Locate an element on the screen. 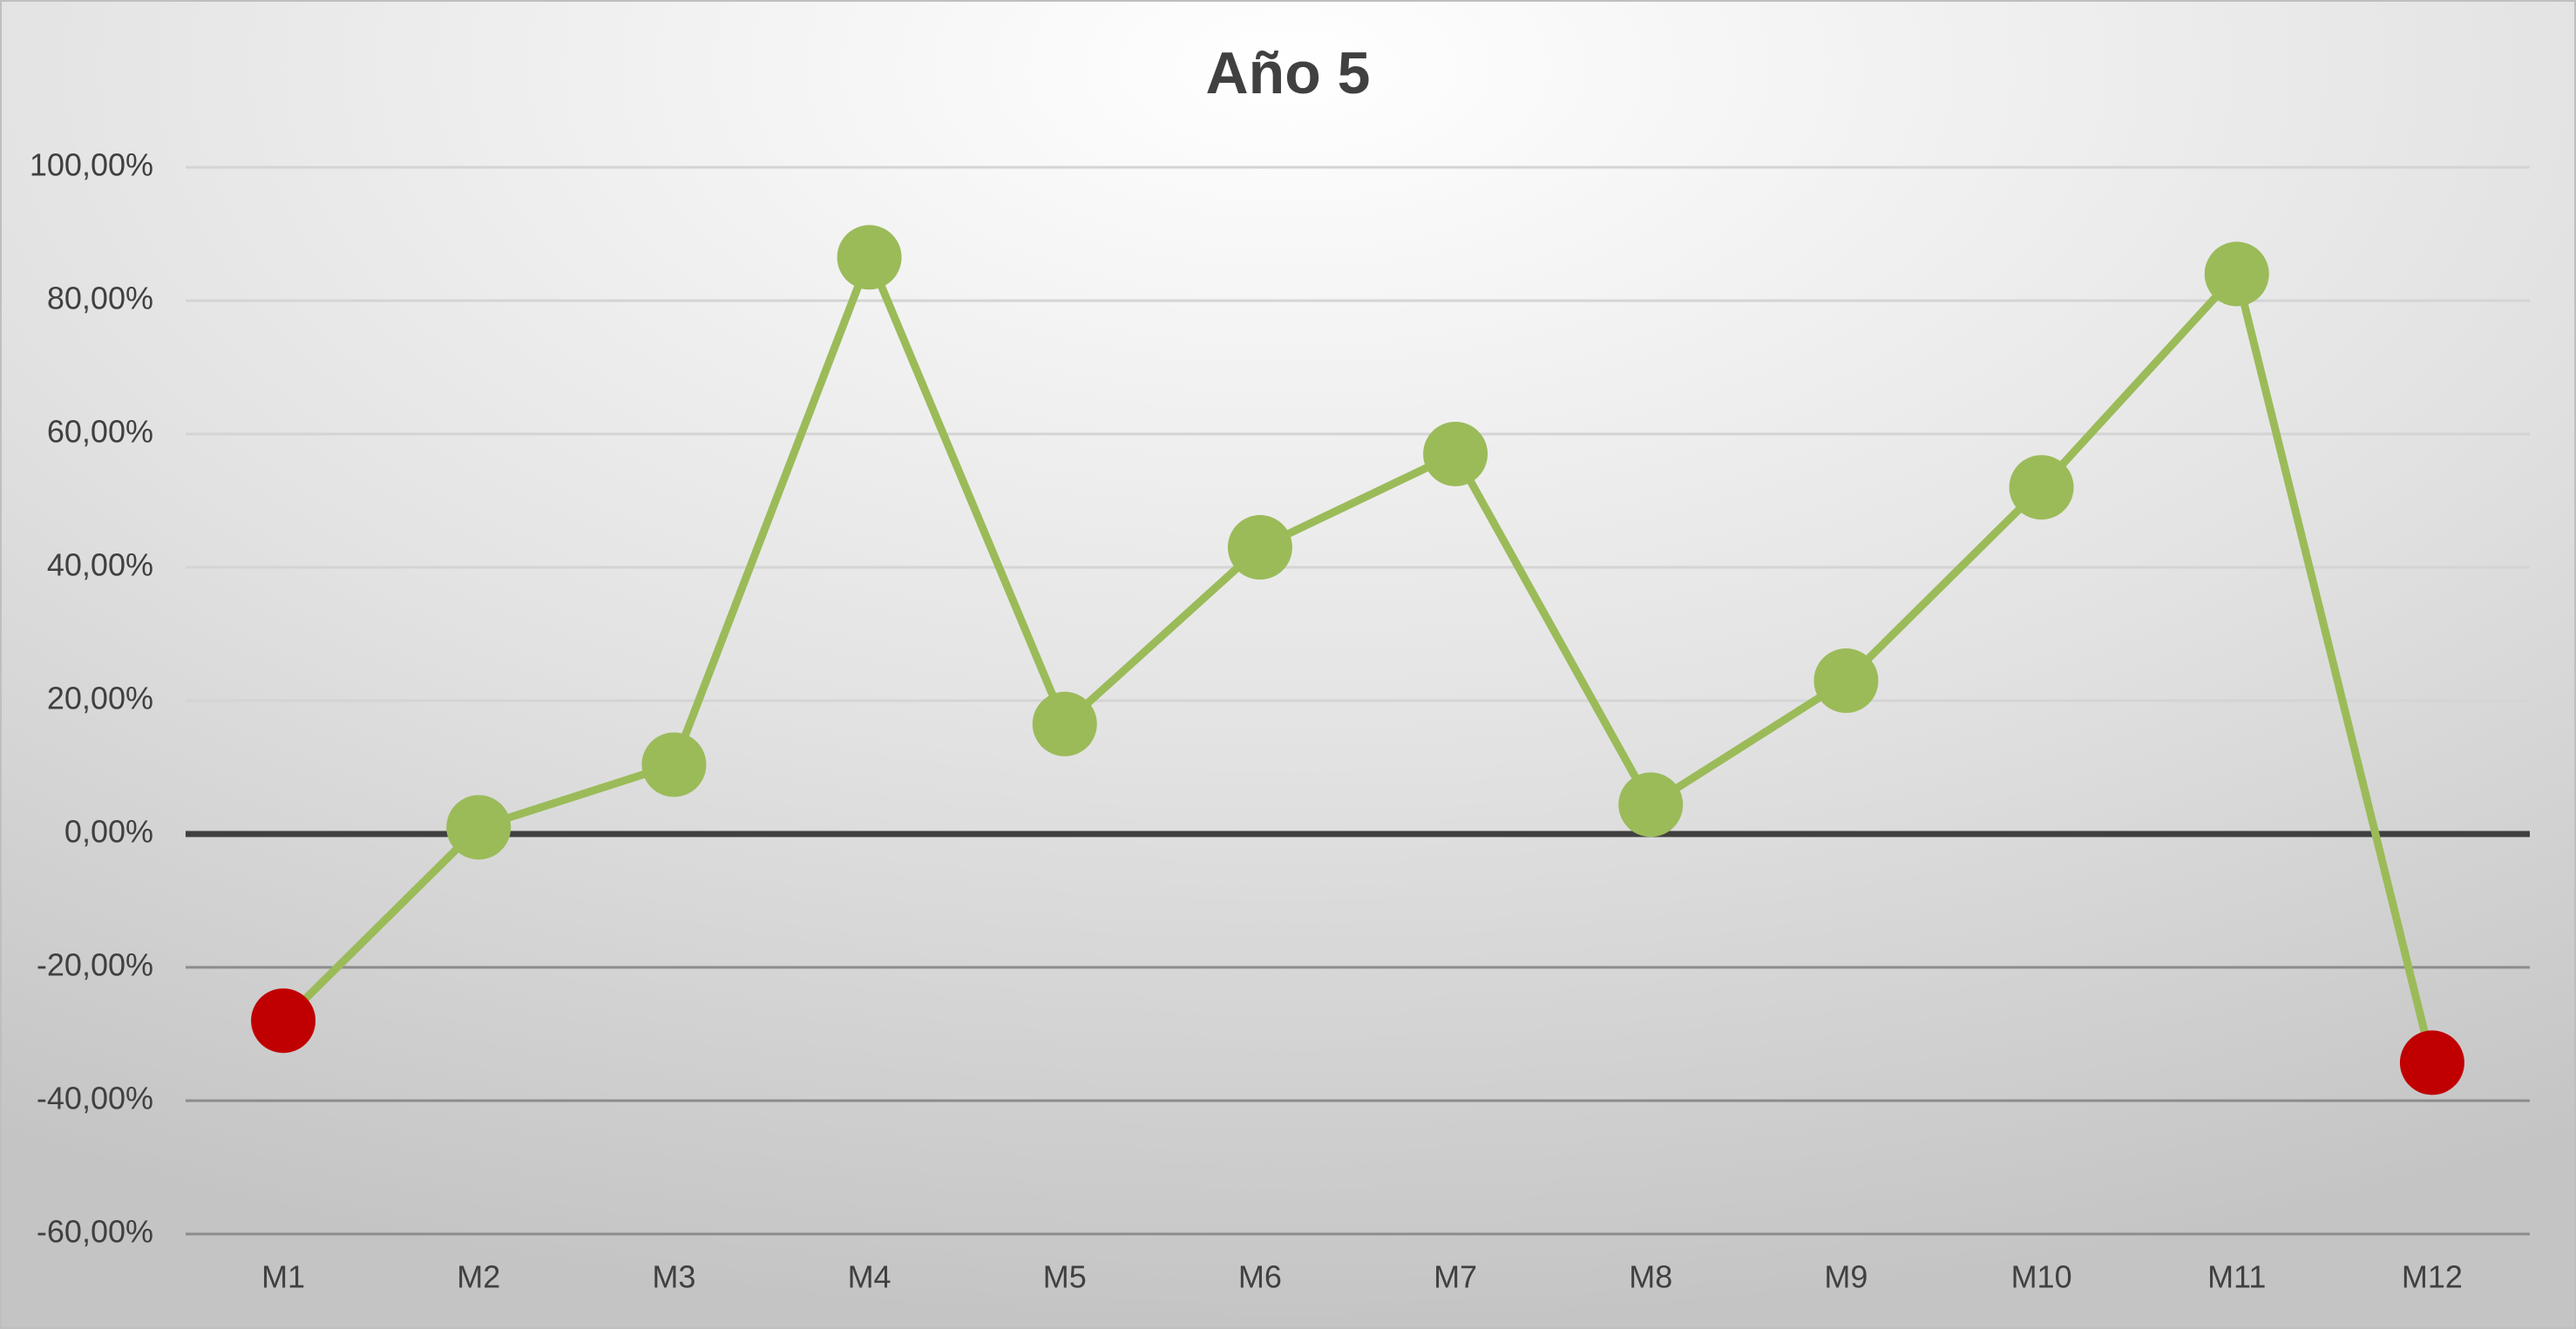  y-tick-label: -60,00% is located at coordinates (95, 1232).